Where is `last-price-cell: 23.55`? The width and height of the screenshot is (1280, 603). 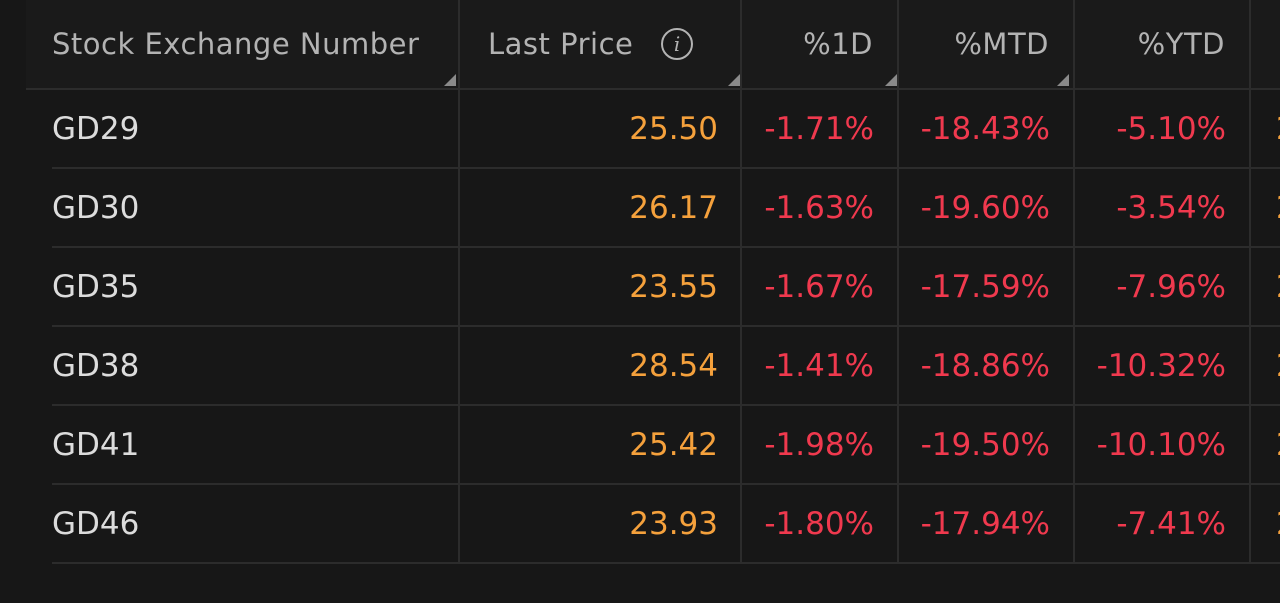 last-price-cell: 23.55 is located at coordinates (673, 286).